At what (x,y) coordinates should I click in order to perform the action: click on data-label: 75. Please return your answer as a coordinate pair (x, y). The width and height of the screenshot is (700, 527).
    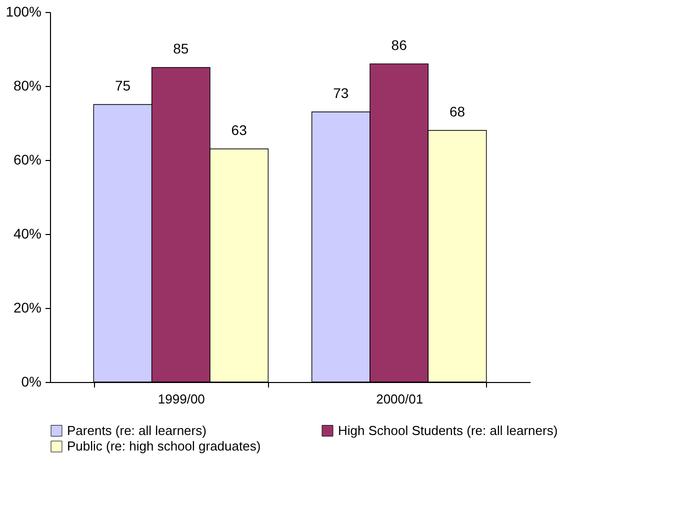
    Looking at the image, I should click on (122, 86).